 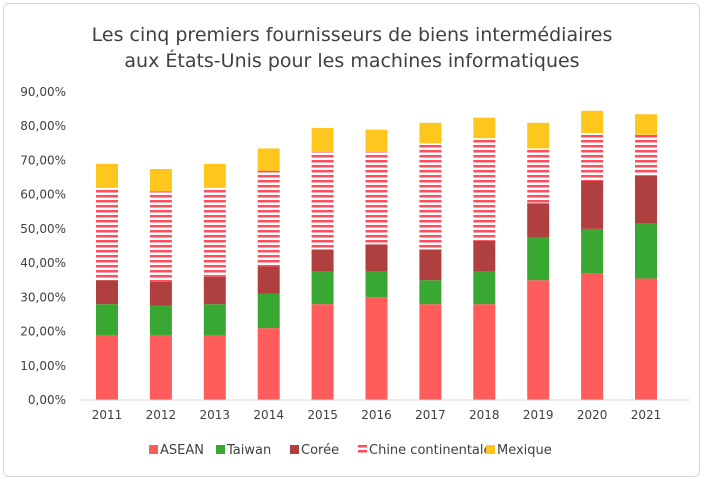 I want to click on bar-segment-asean-2021, so click(x=646, y=339).